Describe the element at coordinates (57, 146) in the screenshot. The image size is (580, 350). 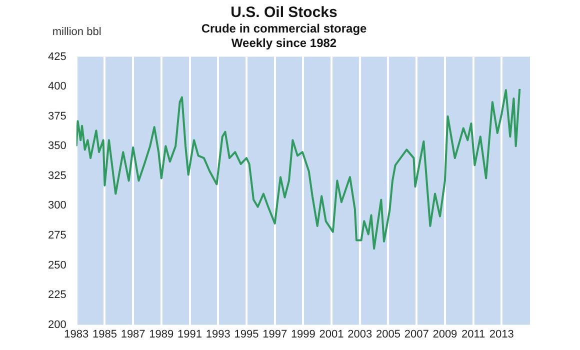
I see `y-tick-label: 350` at that location.